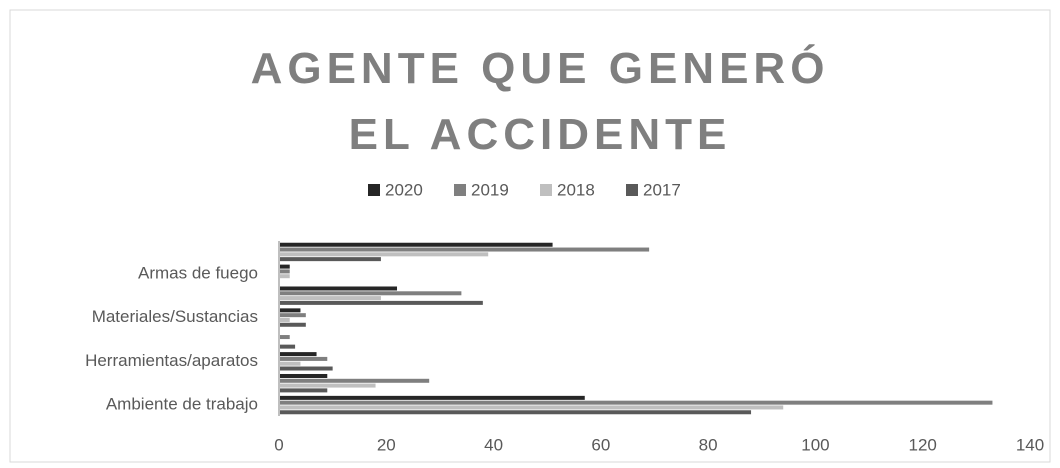 The image size is (1060, 468). Describe the element at coordinates (386, 444) in the screenshot. I see `x-tick-label: 20` at that location.